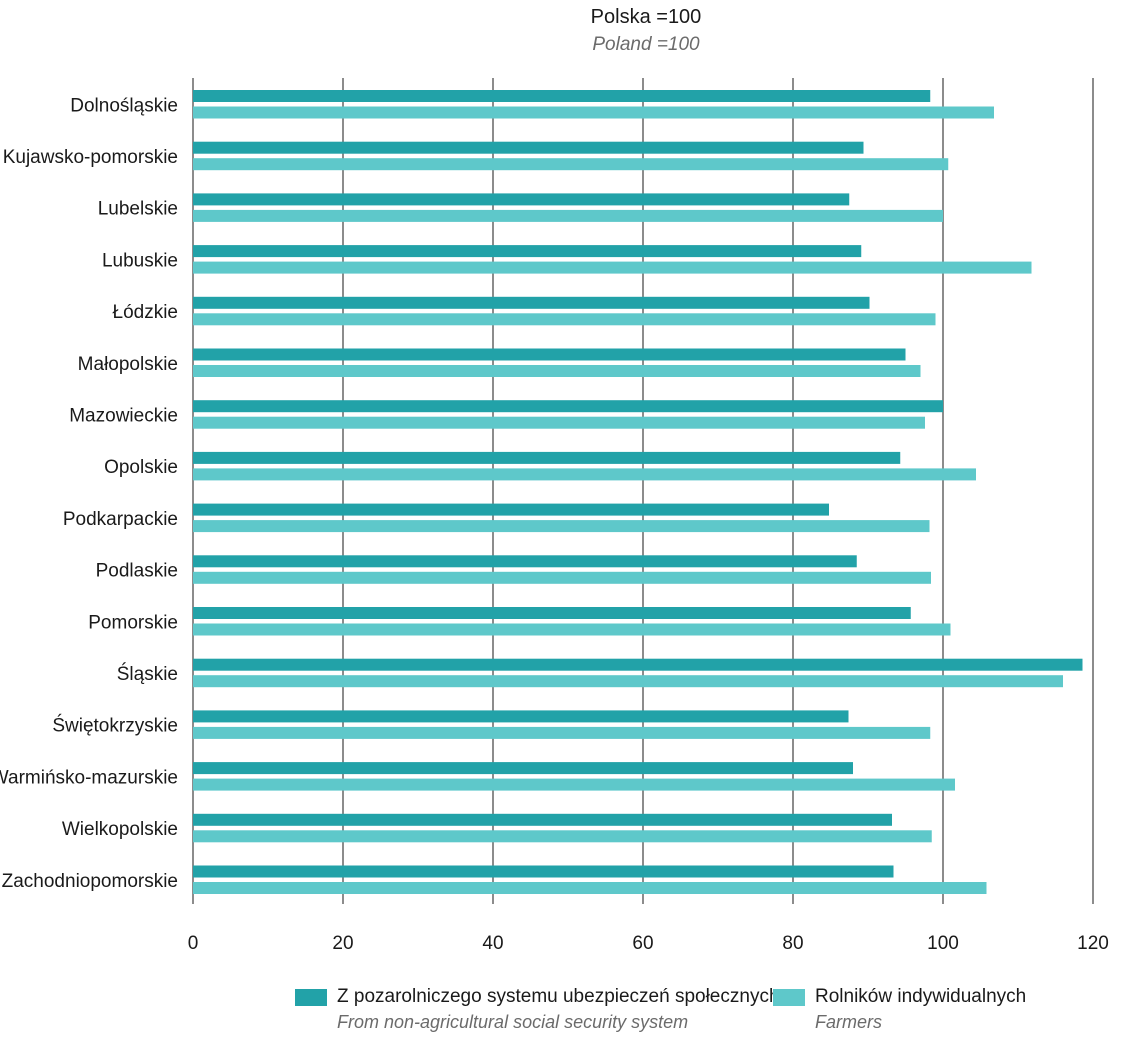 The width and height of the screenshot is (1122, 1037). Describe the element at coordinates (848, 1022) in the screenshot. I see `legend-sublabel-farmers: Farmers` at that location.